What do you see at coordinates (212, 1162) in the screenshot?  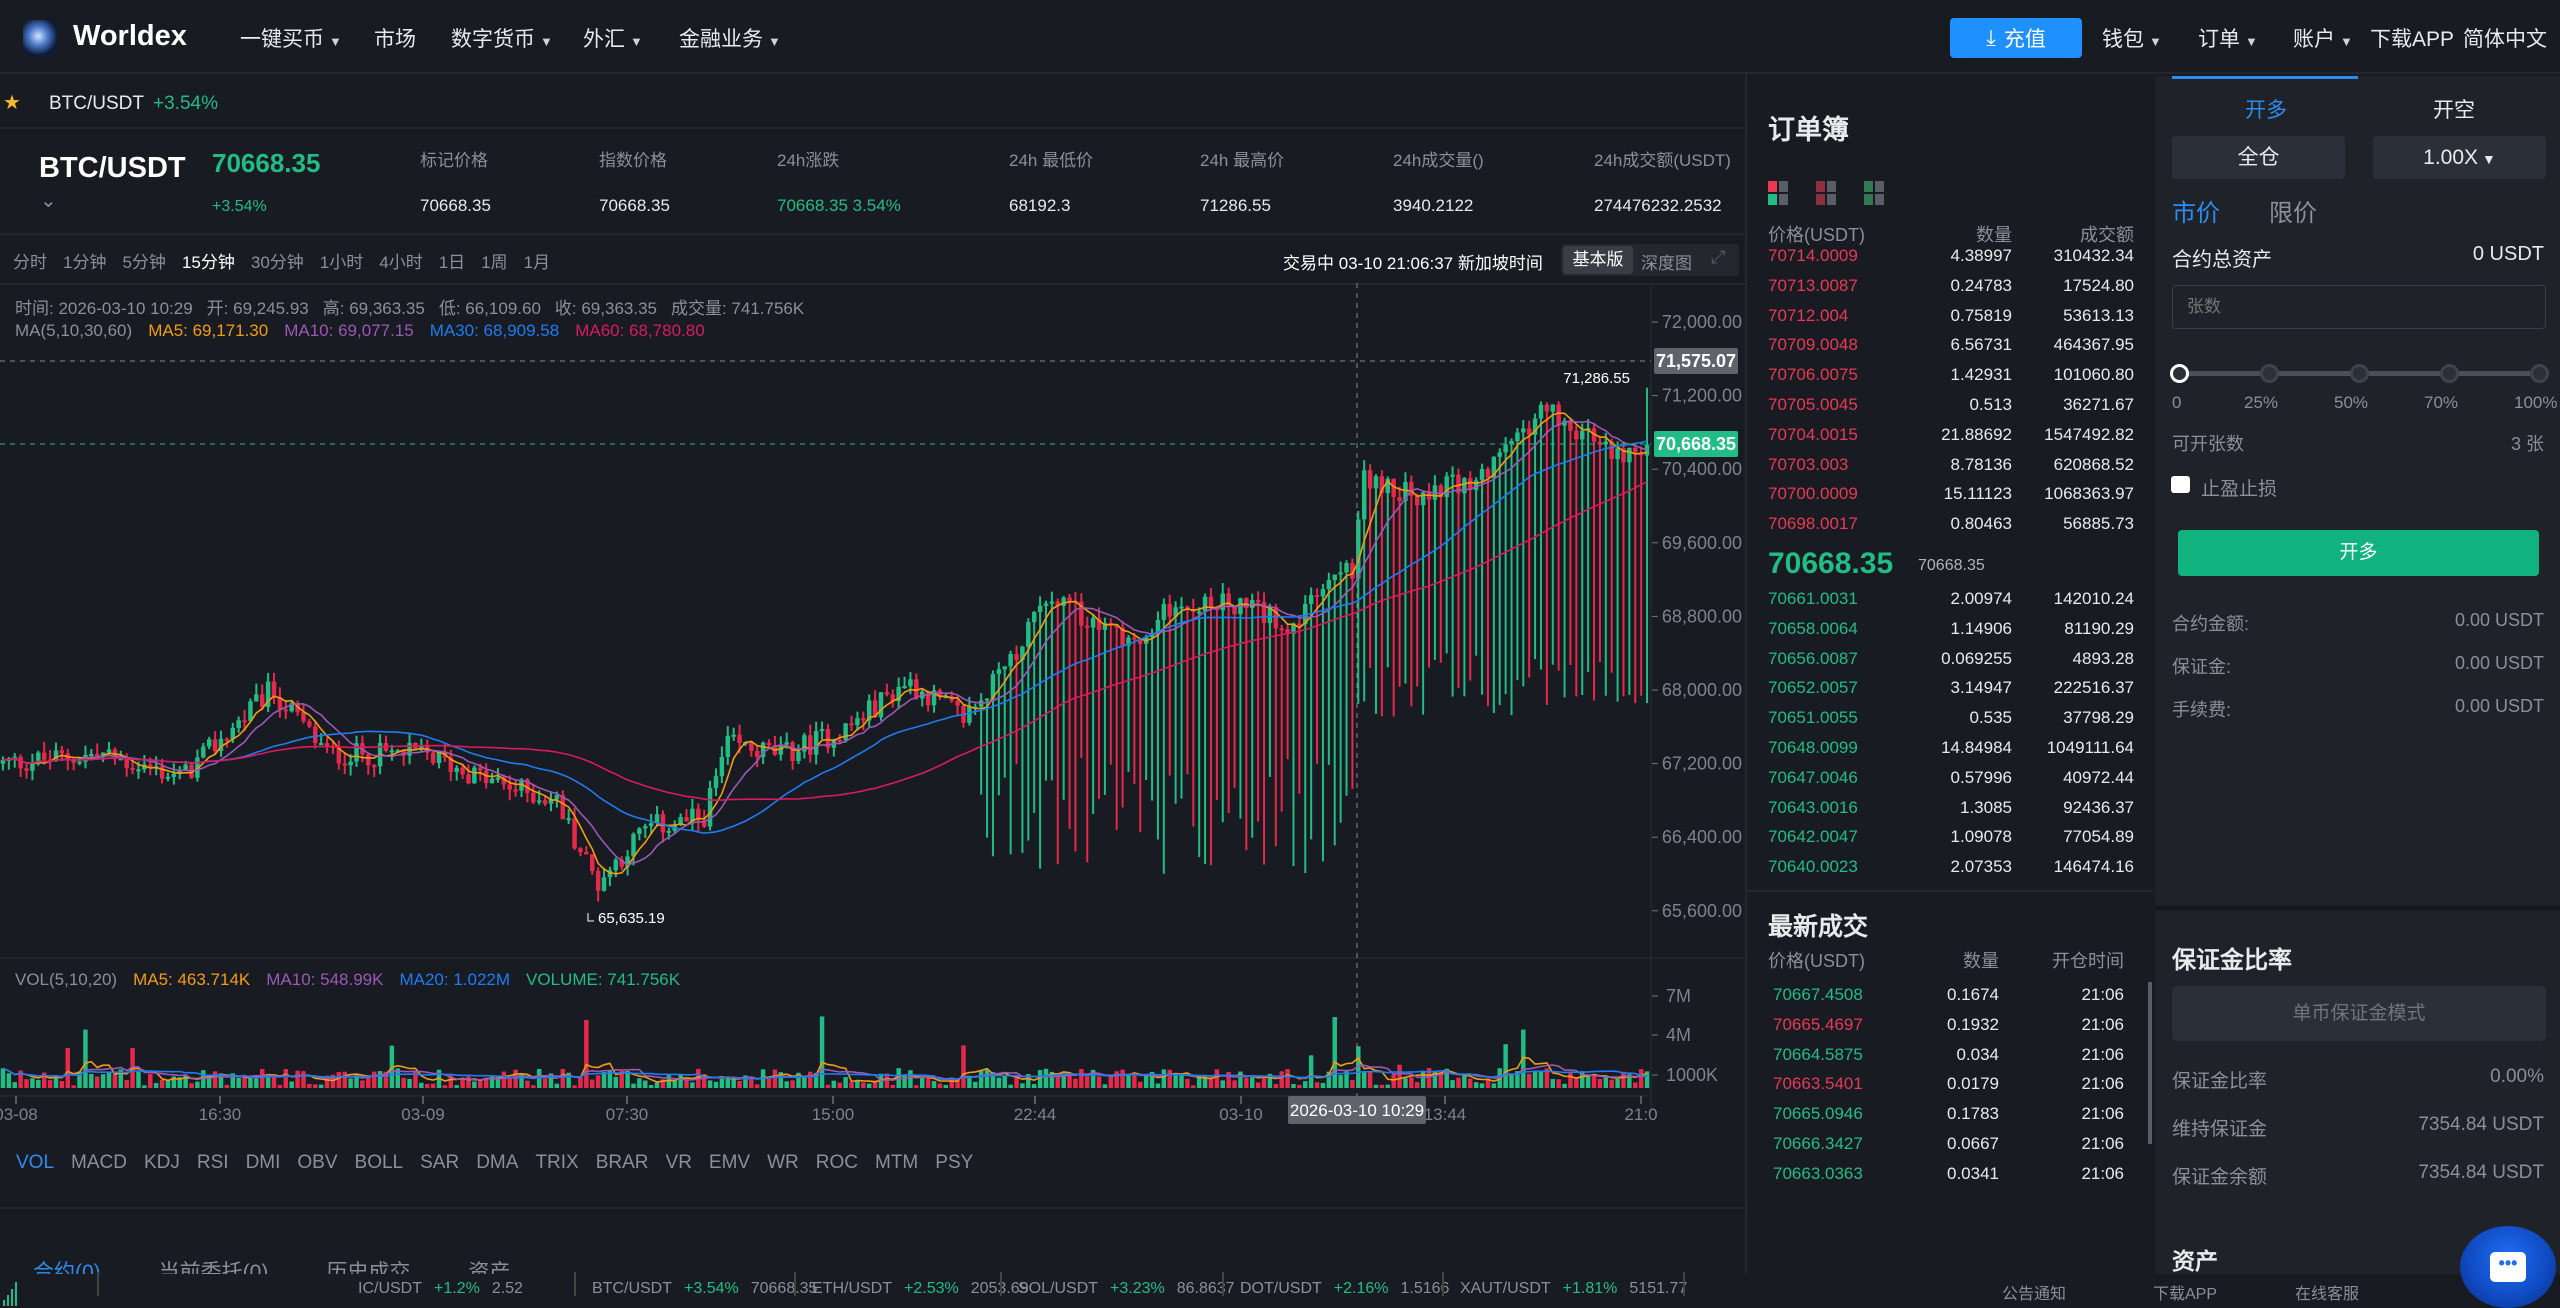 I see `indicator-tab: RSI` at bounding box center [212, 1162].